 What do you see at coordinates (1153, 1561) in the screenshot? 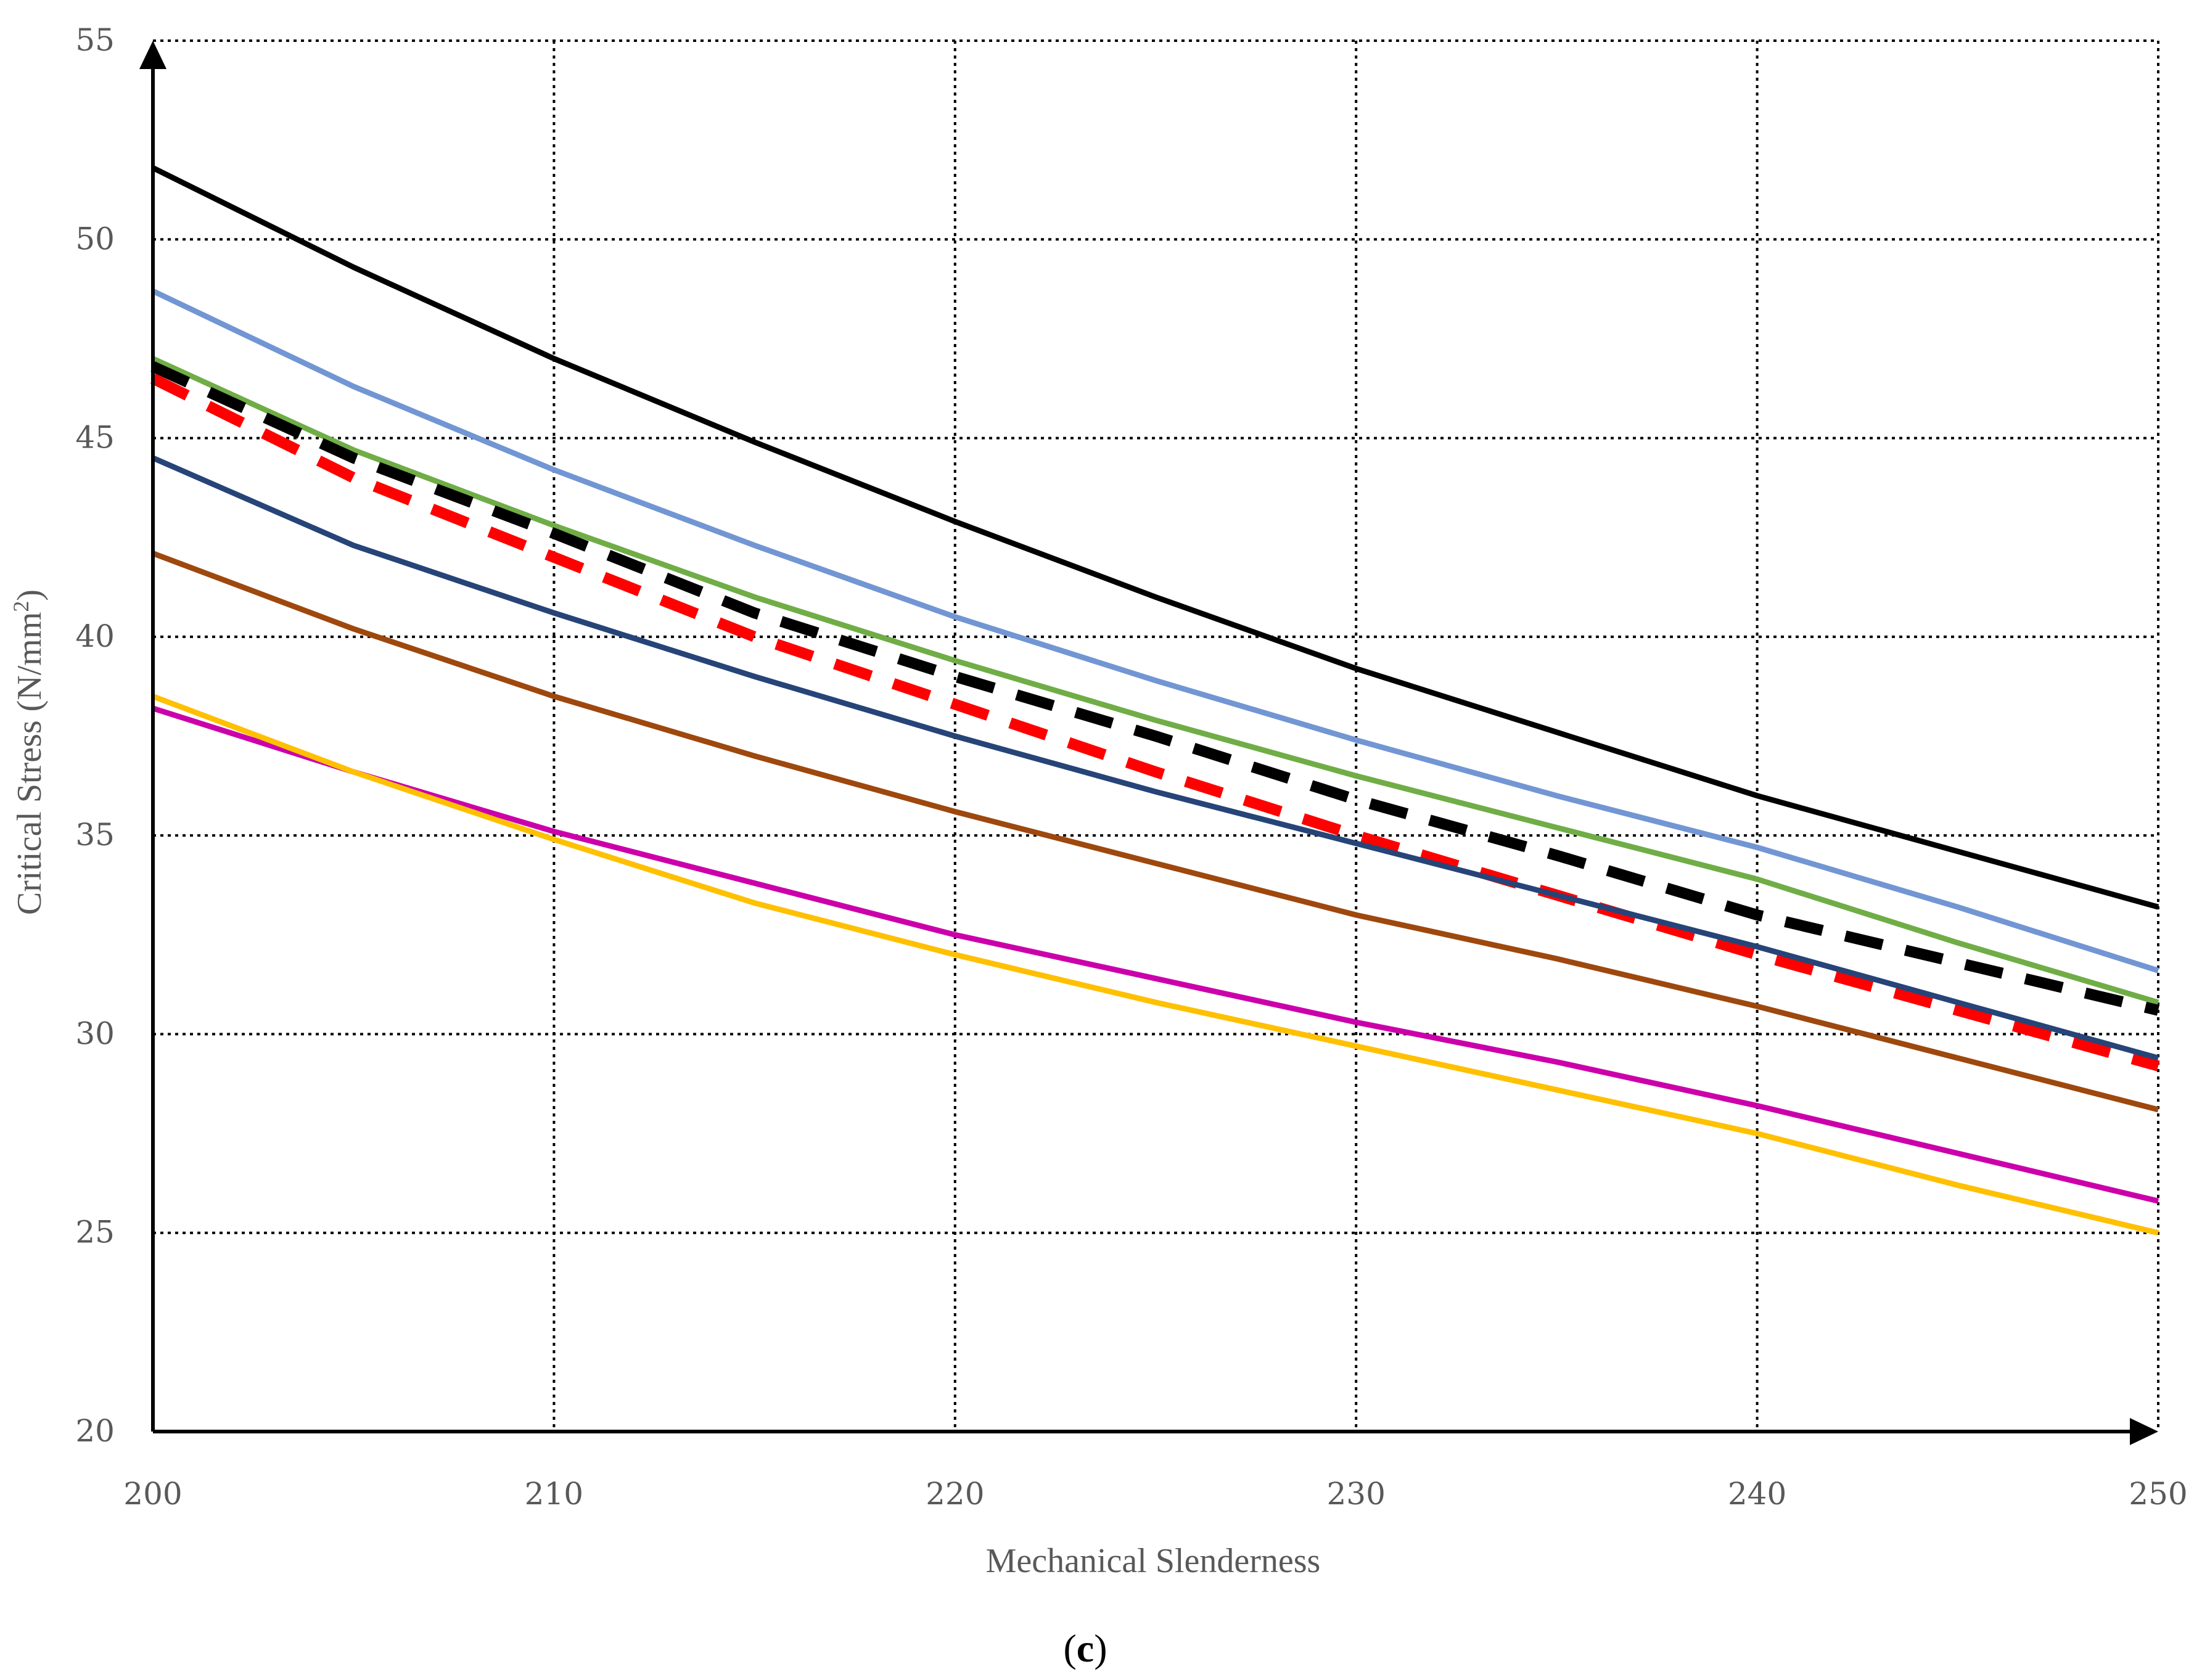
I see `x-axis-title: Mechanical Slenderness` at bounding box center [1153, 1561].